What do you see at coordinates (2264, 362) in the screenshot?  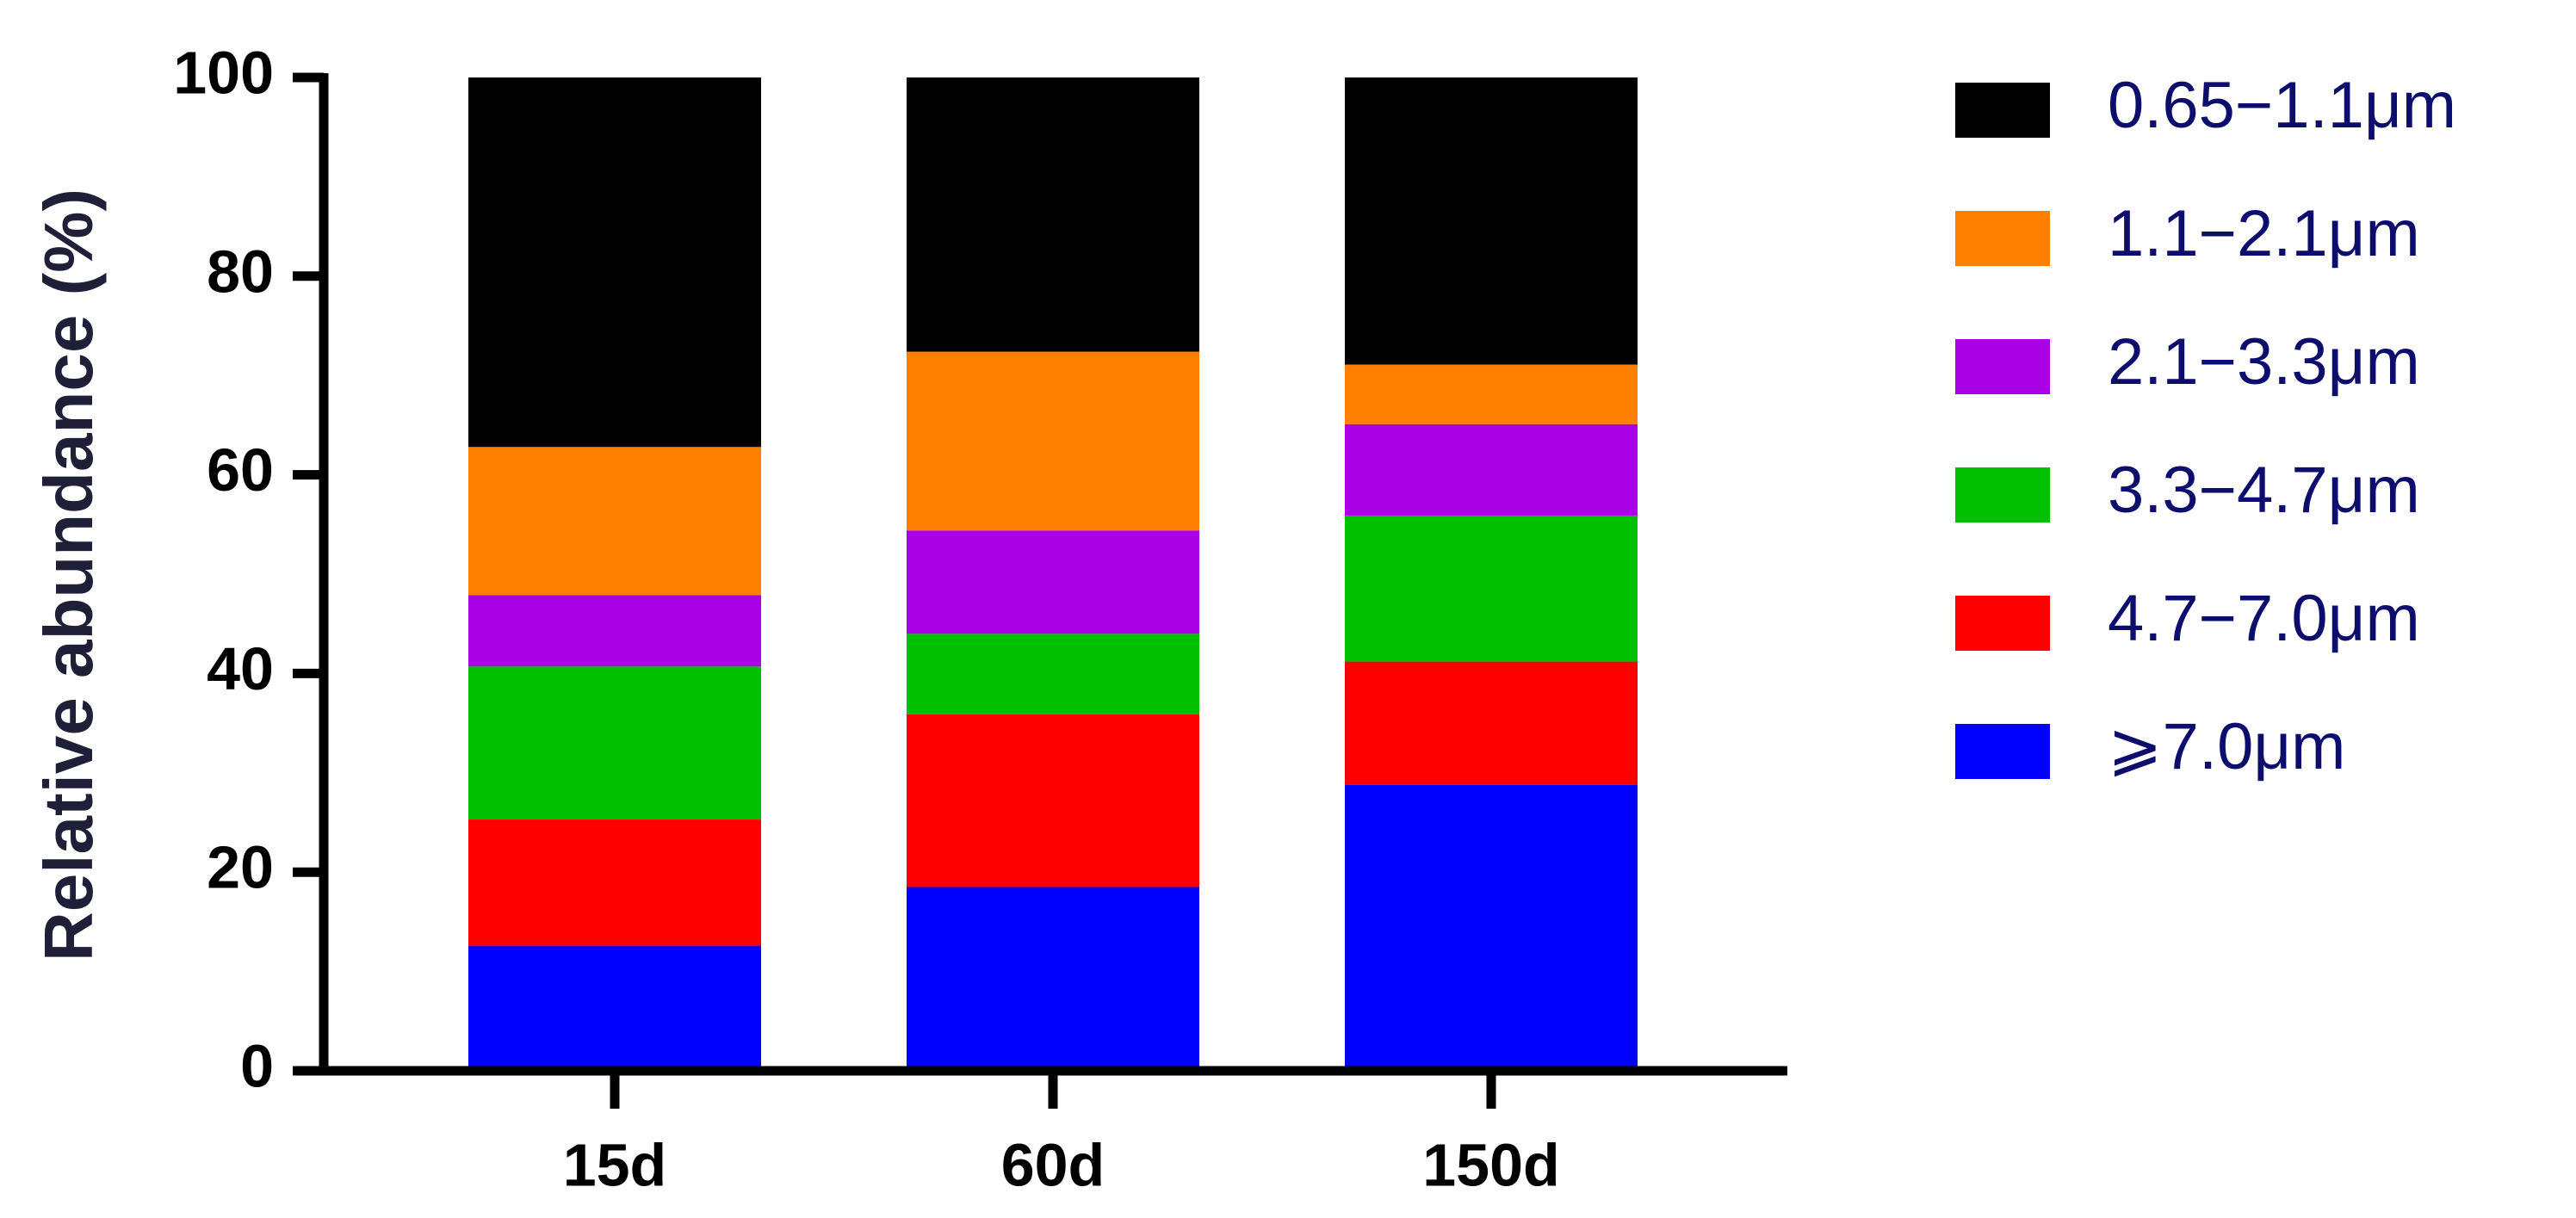 I see `legend-label: 2.1−3.3μm` at bounding box center [2264, 362].